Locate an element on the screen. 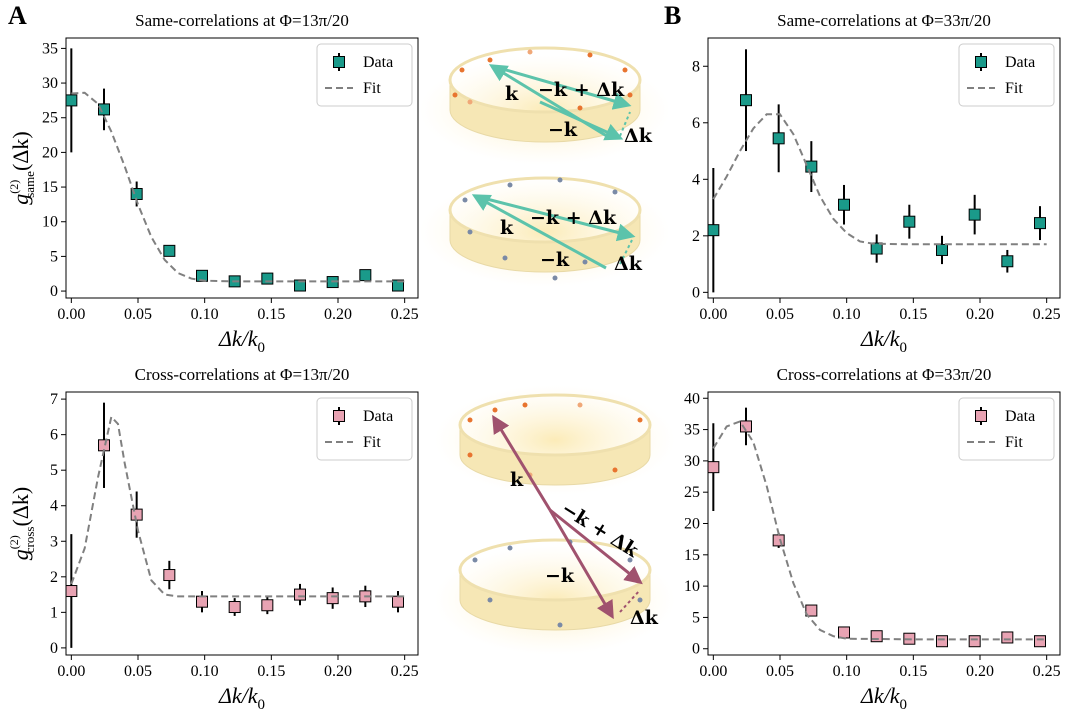 Image resolution: width=1075 pixels, height=709 pixels. chart-title: Same-correlations at Φ=13π/20 is located at coordinates (242, 20).